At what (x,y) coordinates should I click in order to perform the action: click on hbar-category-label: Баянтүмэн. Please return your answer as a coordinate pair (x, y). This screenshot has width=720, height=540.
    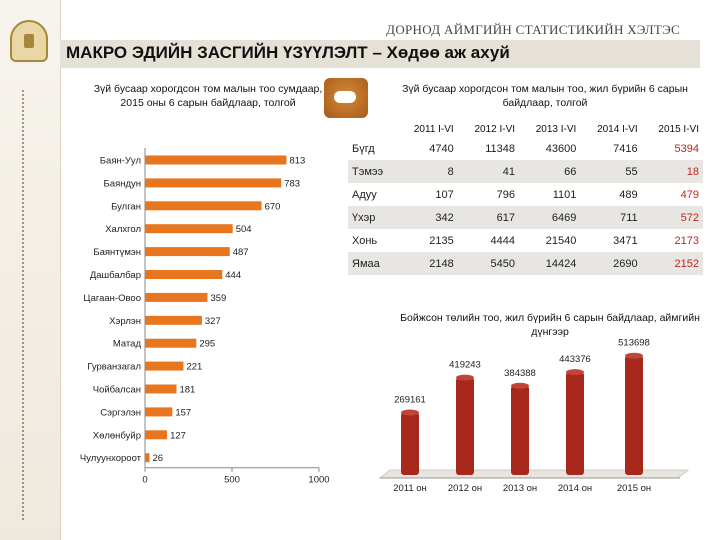
    Looking at the image, I should click on (117, 252).